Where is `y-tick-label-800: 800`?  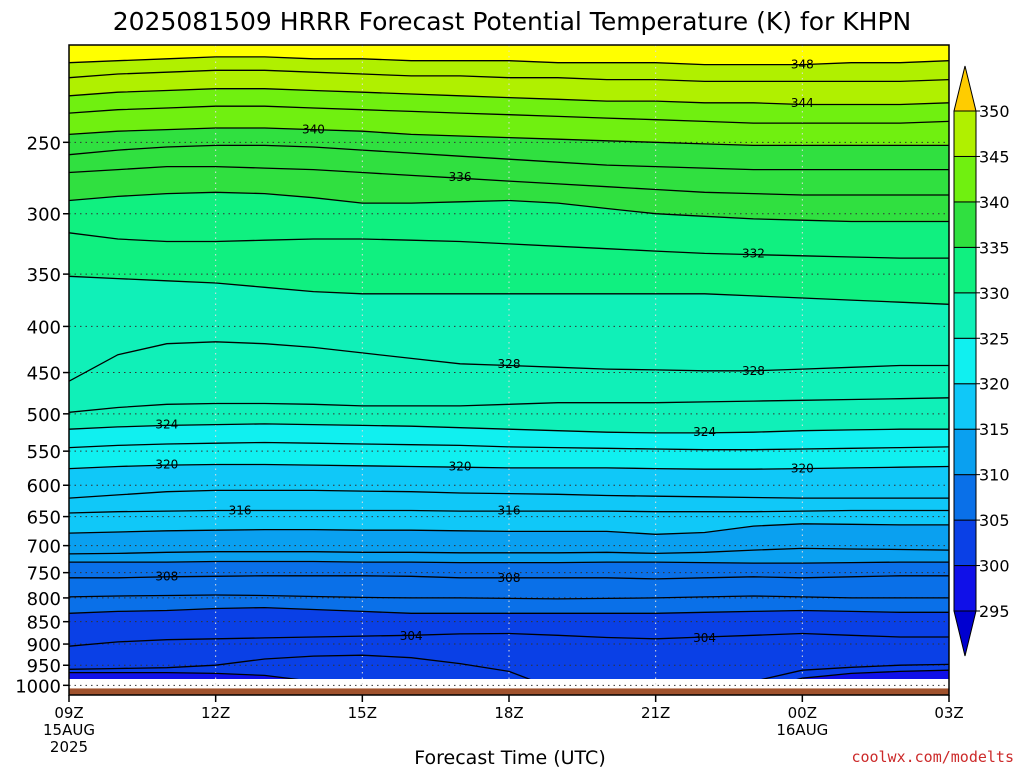
y-tick-label-800: 800 is located at coordinates (44, 599).